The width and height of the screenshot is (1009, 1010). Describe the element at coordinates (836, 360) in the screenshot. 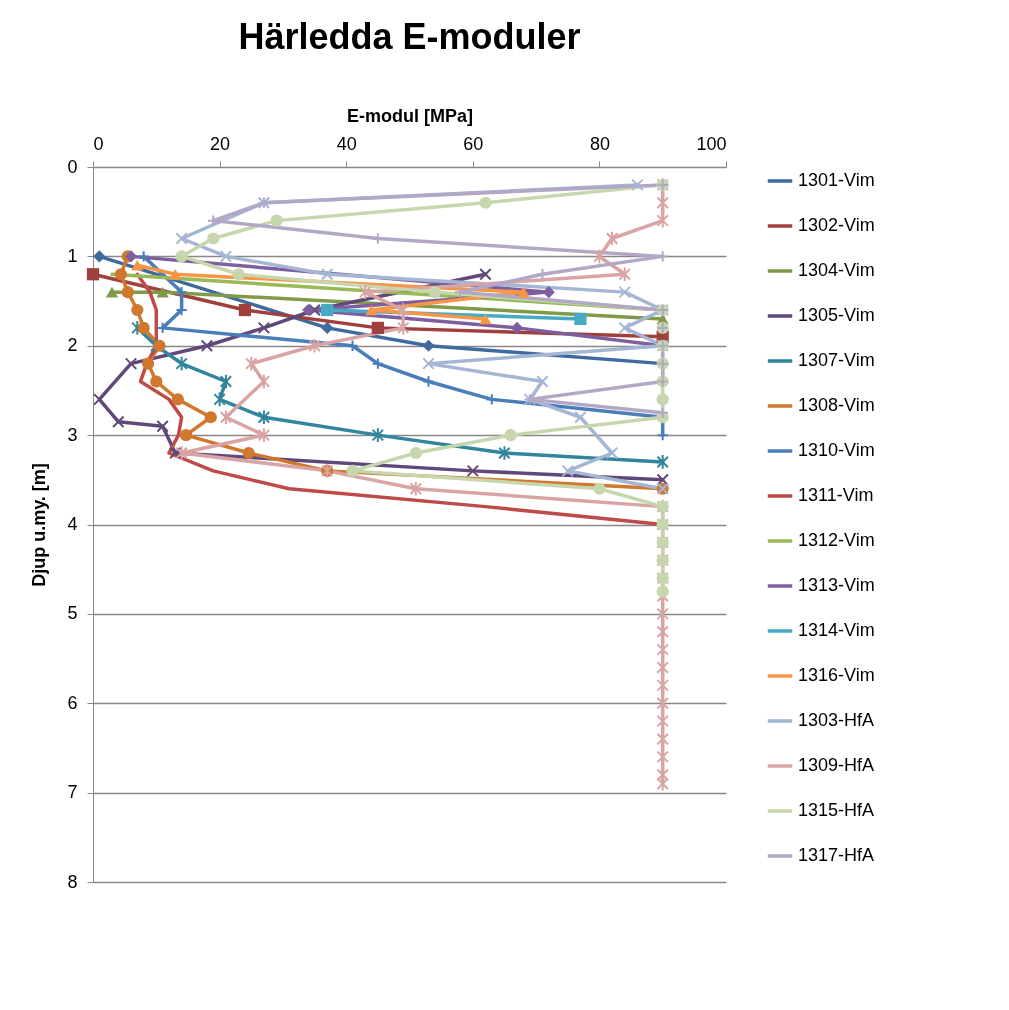

I see `legend-label: 1307-Vim` at that location.